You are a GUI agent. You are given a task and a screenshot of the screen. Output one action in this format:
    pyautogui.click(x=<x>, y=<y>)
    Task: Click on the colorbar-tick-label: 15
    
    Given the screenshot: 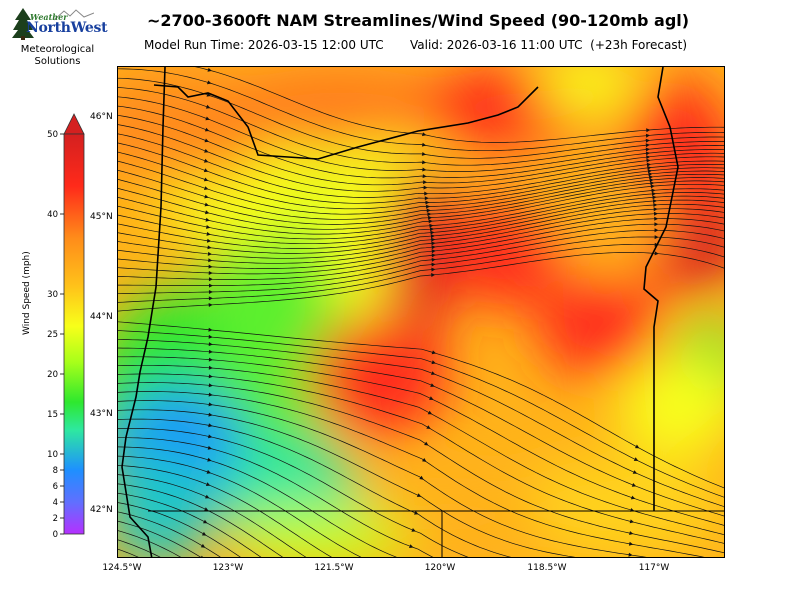 What is the action you would take?
    pyautogui.click(x=52, y=415)
    